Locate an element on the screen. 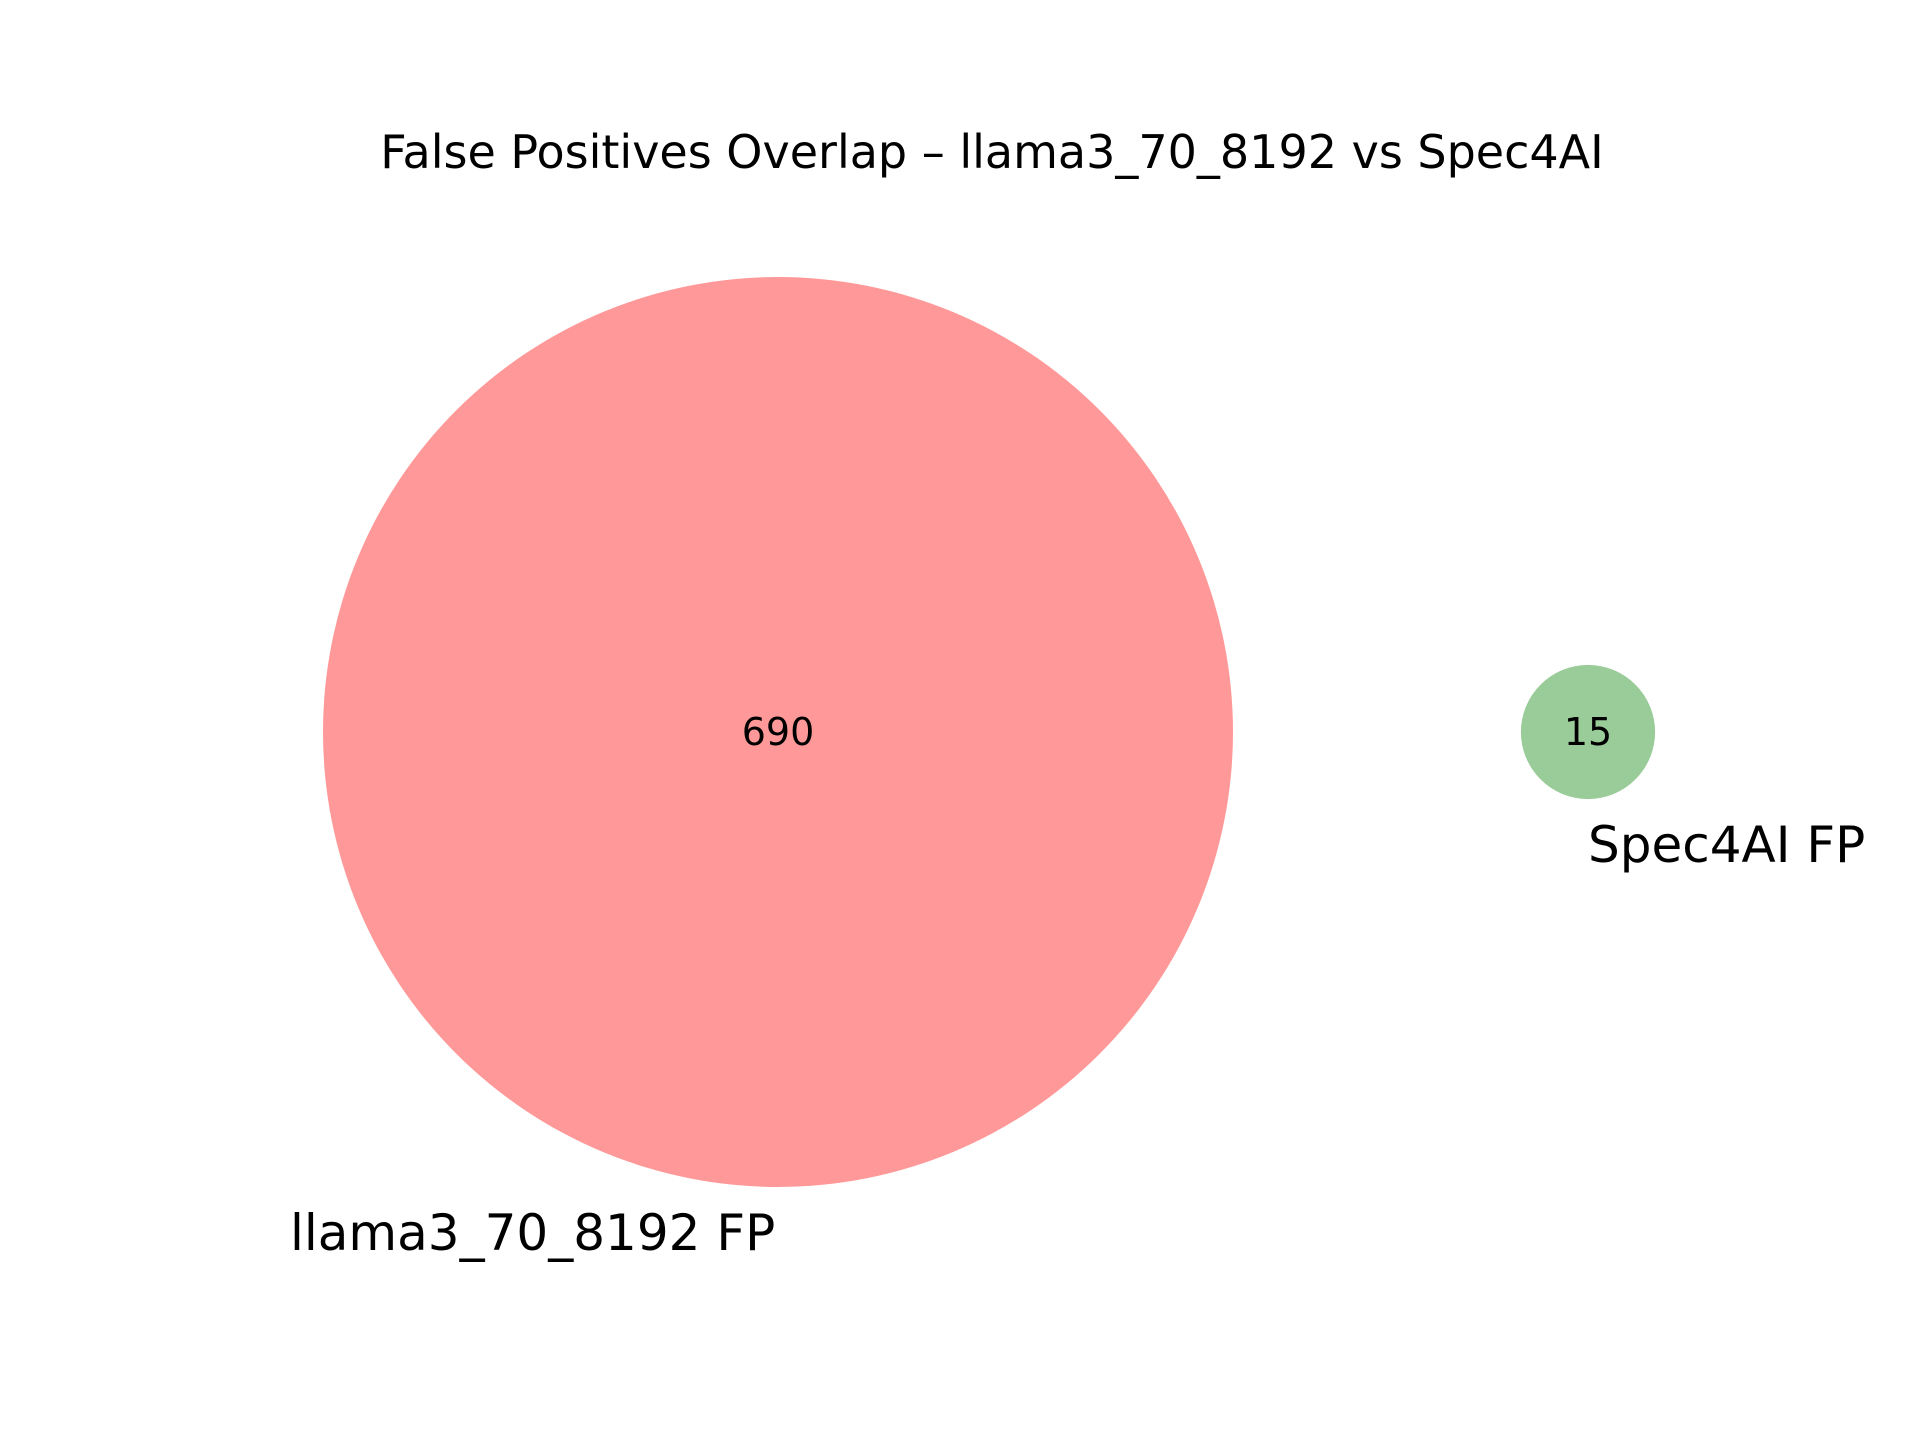  set-circle-spec4ai is located at coordinates (1588, 732).